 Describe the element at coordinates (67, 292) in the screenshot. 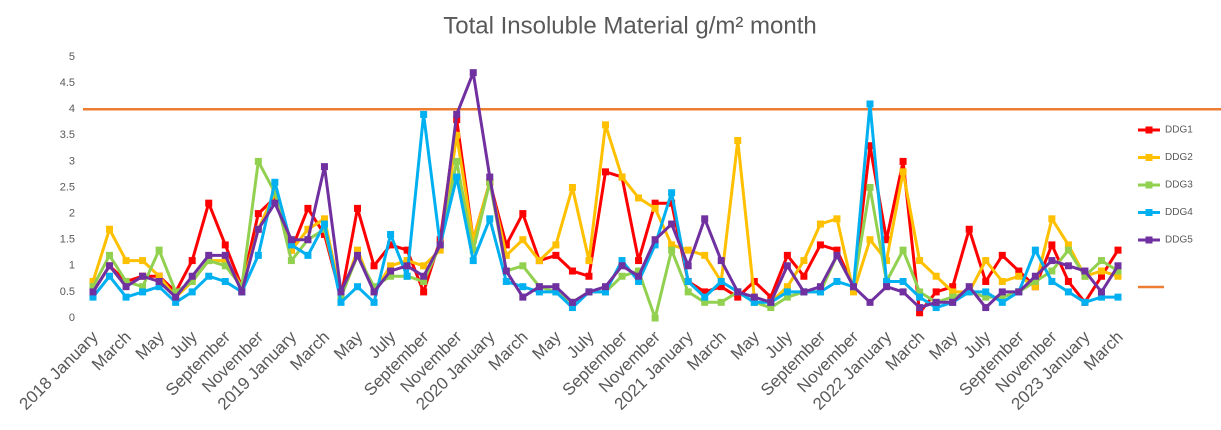

I see `y-tick-label: 0.5` at that location.